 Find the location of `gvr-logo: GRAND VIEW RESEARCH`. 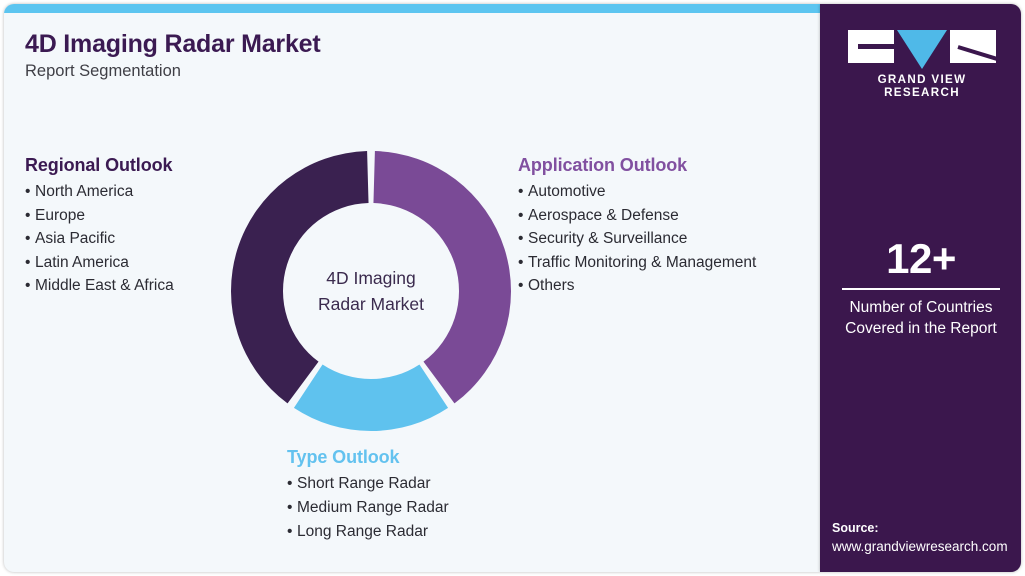

gvr-logo: GRAND VIEW RESEARCH is located at coordinates (922, 64).